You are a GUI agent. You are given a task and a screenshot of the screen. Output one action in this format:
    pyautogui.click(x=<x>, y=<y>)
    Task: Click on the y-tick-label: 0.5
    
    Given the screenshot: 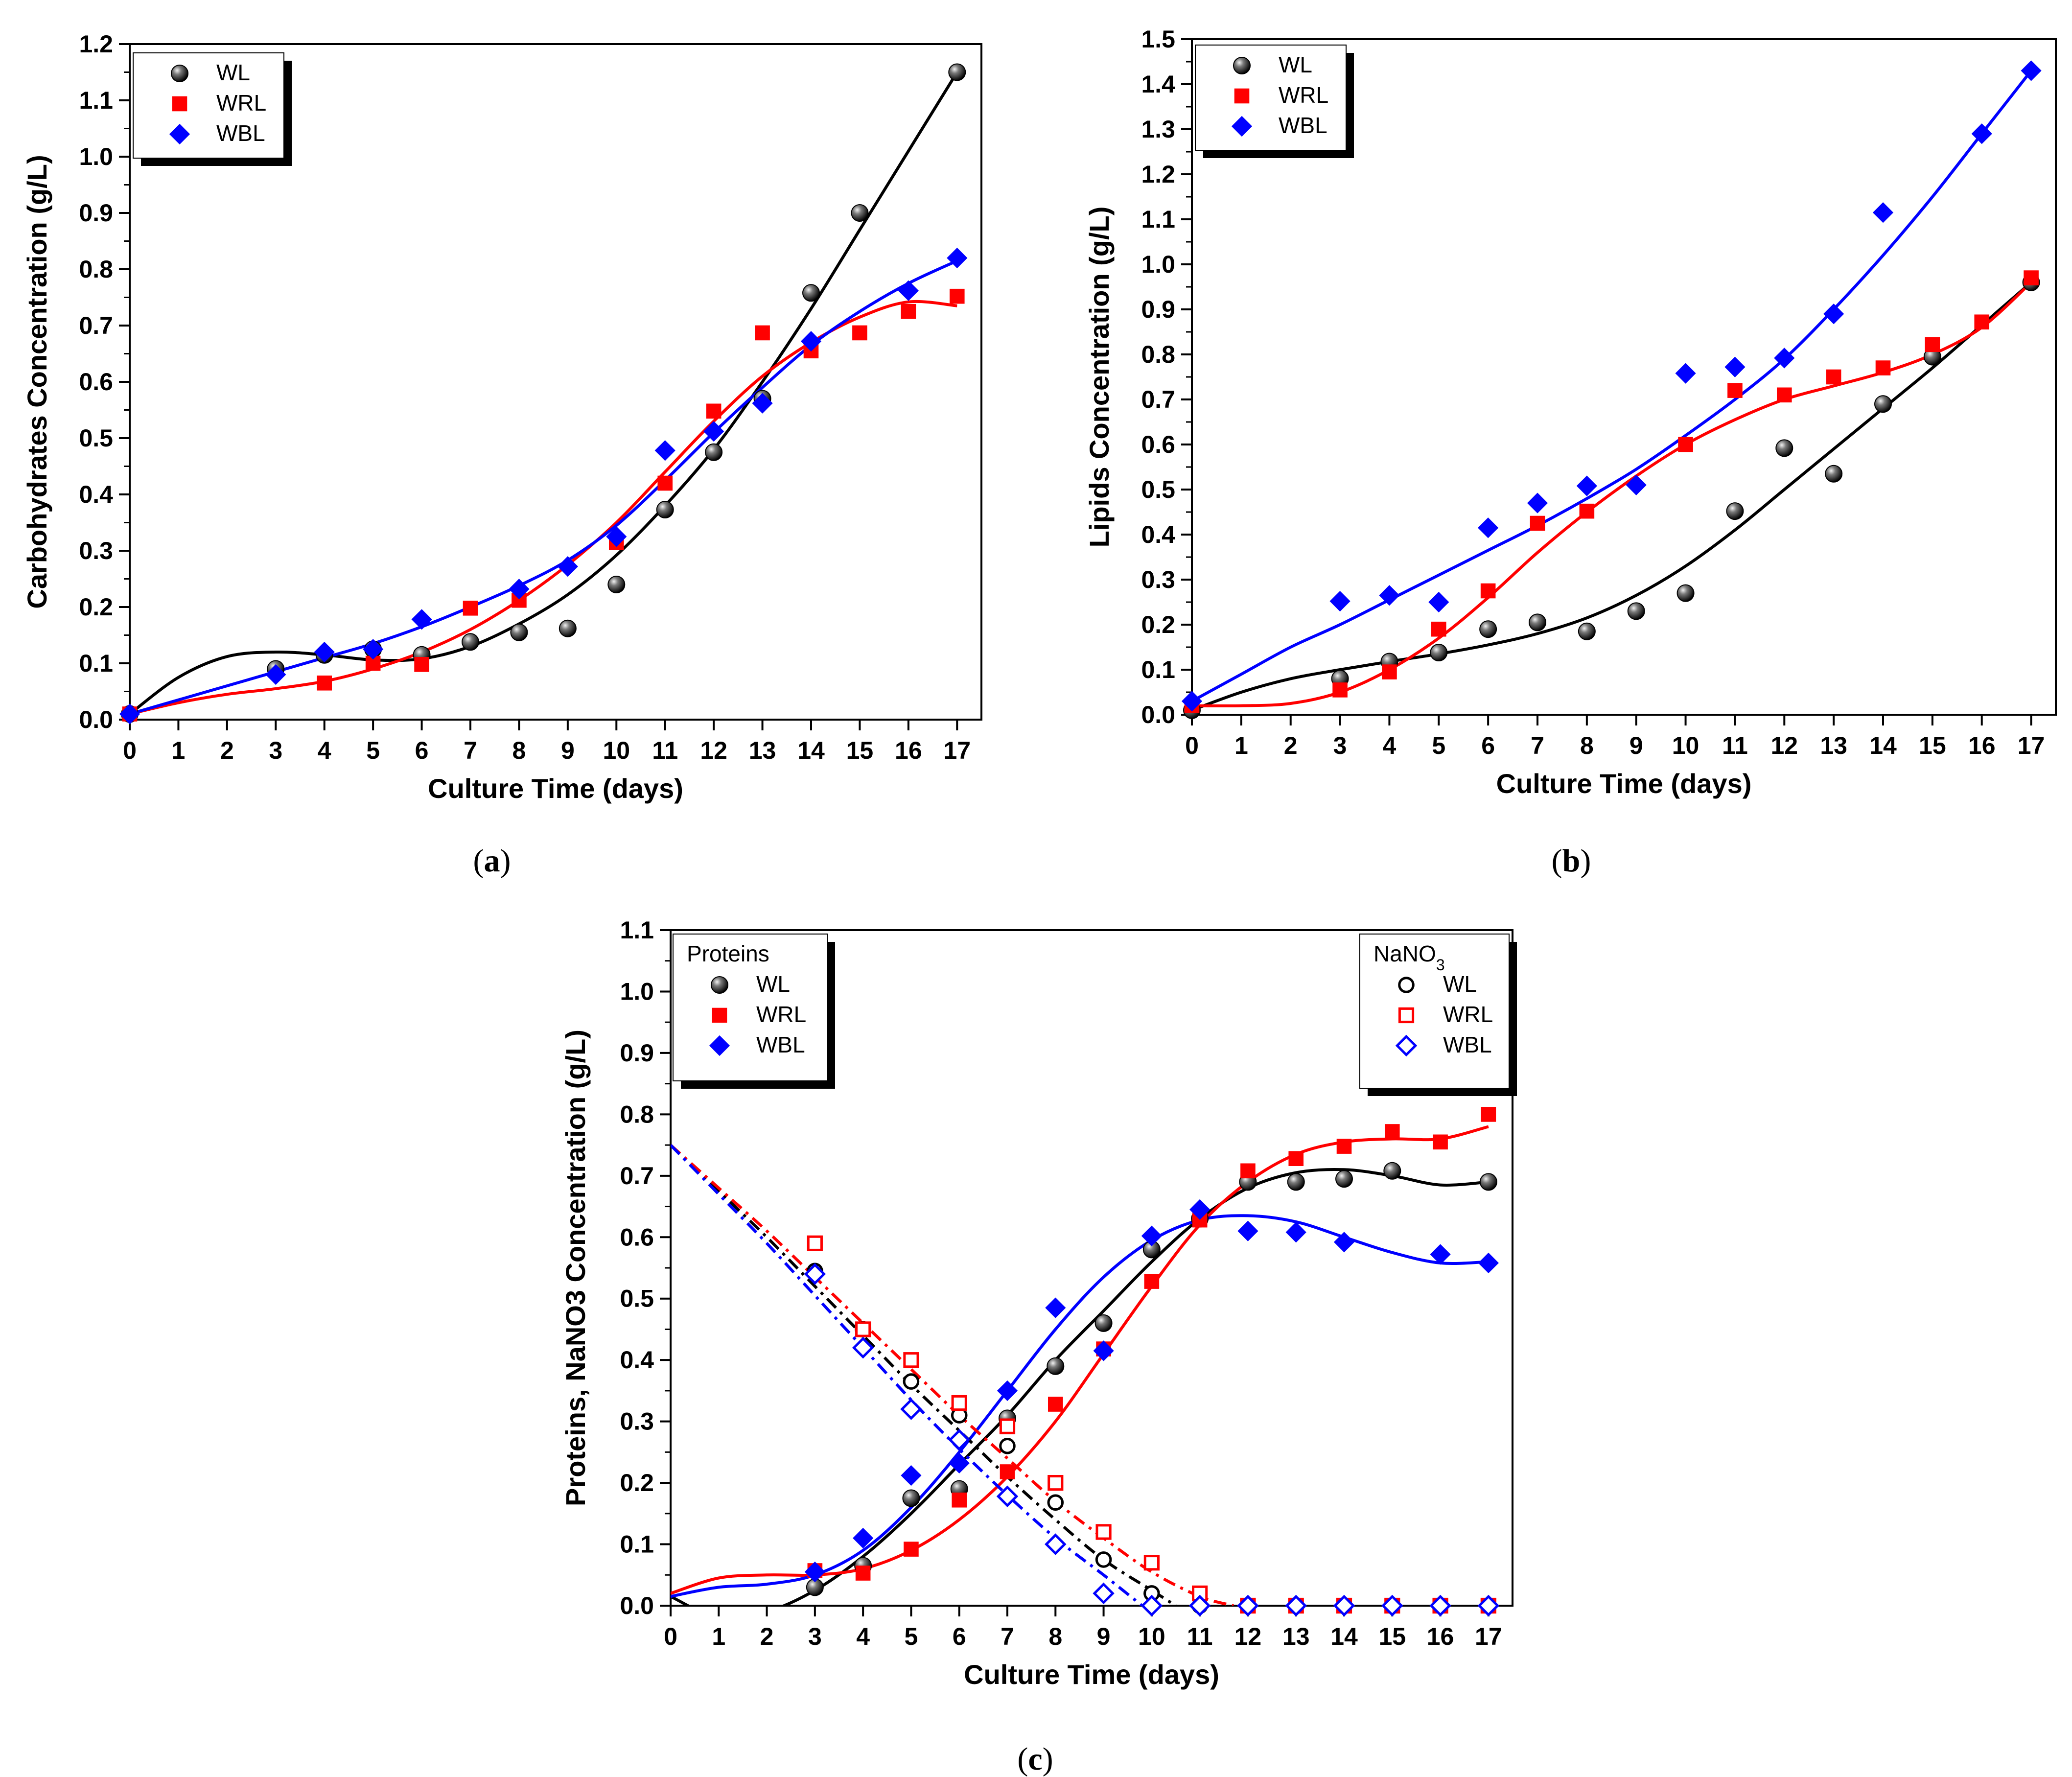 What is the action you would take?
    pyautogui.click(x=1158, y=489)
    